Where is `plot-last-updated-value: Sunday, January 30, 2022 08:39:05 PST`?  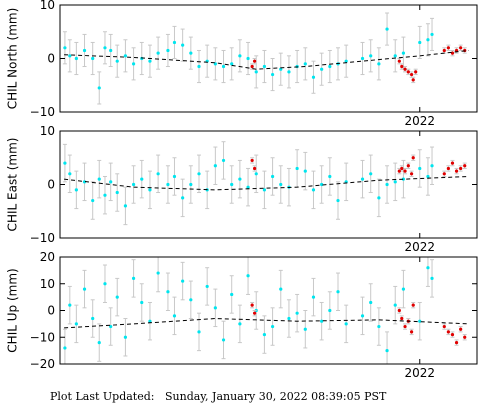
plot-last-updated-value: Sunday, January 30, 2022 08:39:05 PST is located at coordinates (275, 396).